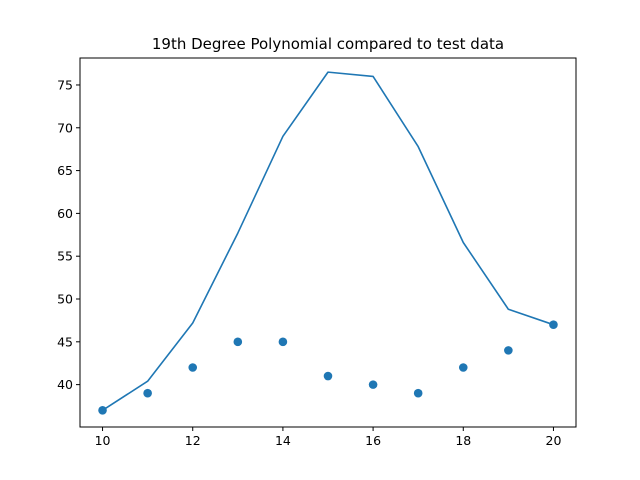 This screenshot has width=640, height=480. Describe the element at coordinates (65, 213) in the screenshot. I see `y-tick-label: 60` at that location.